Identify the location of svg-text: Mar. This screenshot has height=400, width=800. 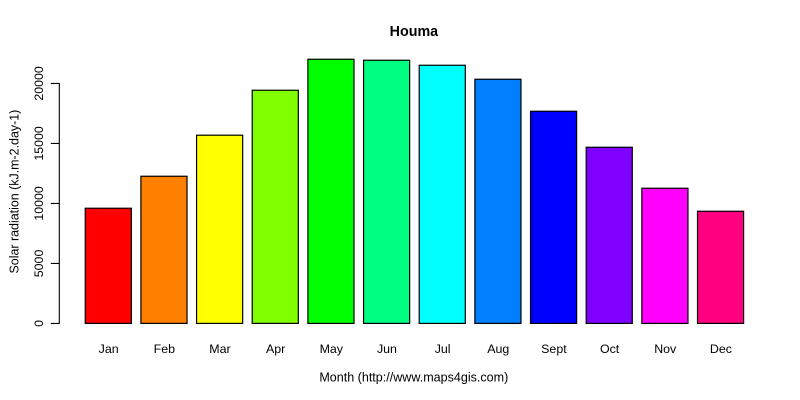
(219, 349).